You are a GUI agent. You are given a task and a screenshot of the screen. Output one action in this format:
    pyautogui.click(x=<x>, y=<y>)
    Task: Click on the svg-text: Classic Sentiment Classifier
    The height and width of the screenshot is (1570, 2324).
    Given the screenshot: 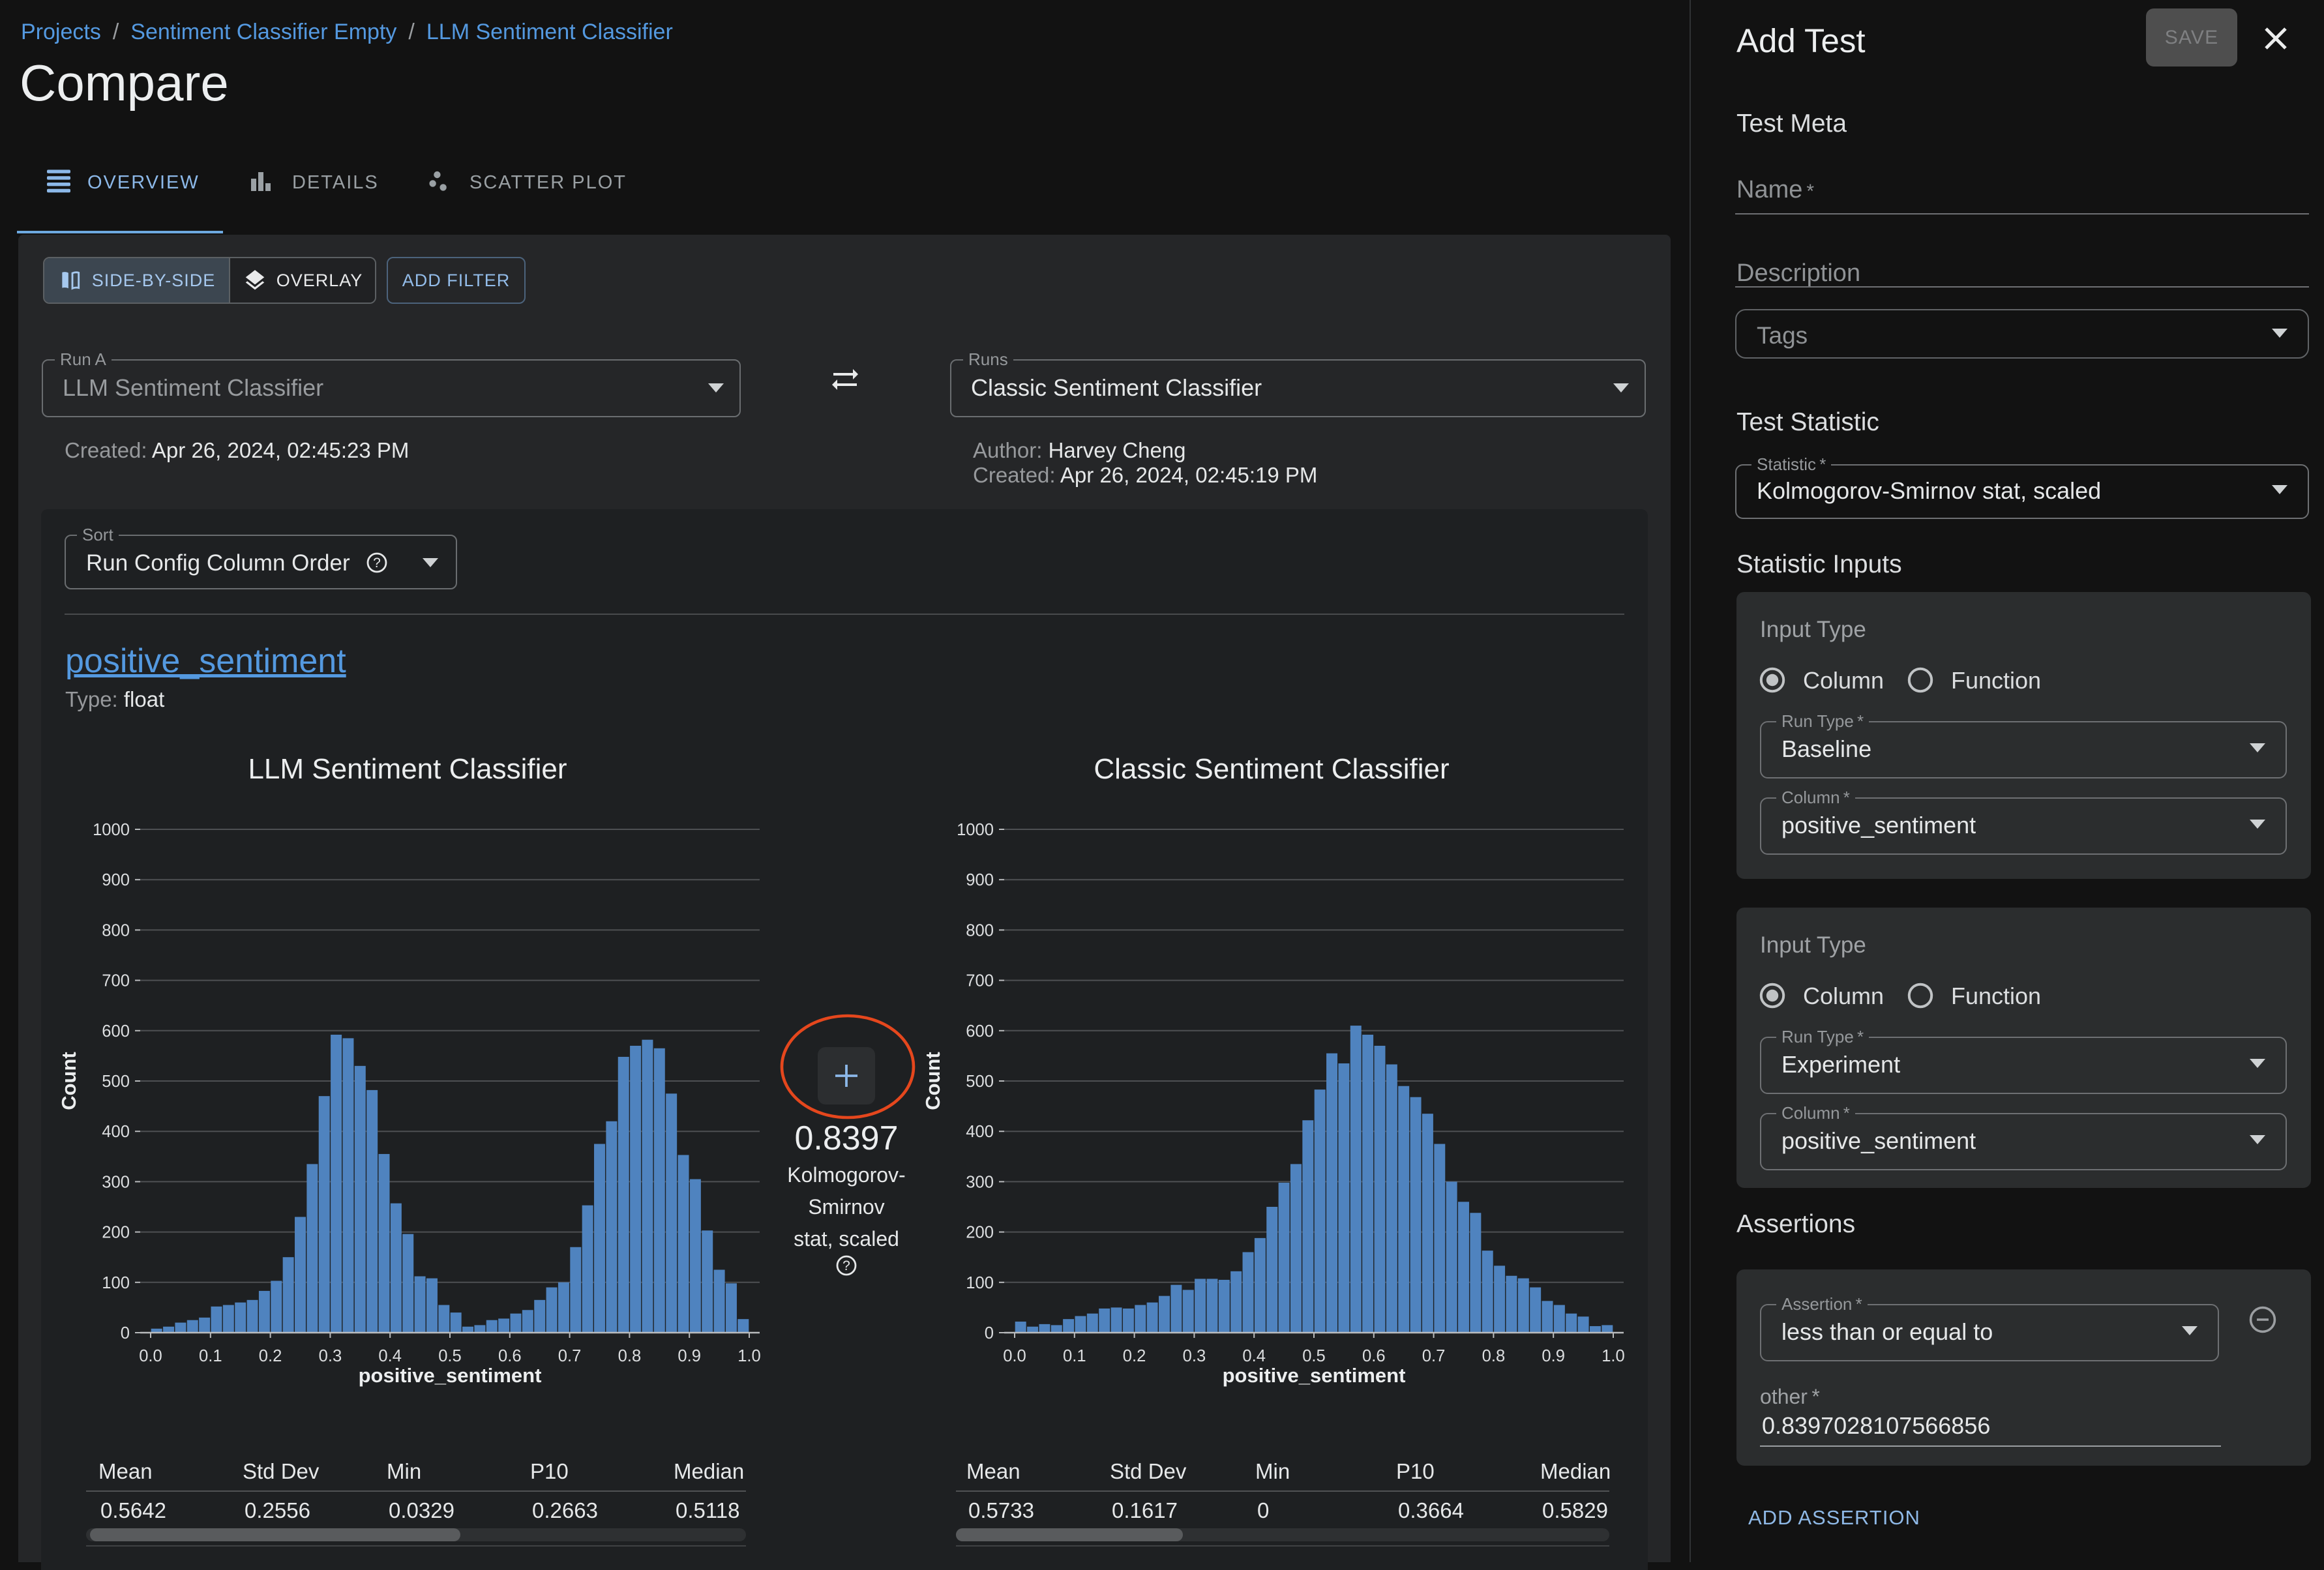 What is the action you would take?
    pyautogui.click(x=1272, y=769)
    